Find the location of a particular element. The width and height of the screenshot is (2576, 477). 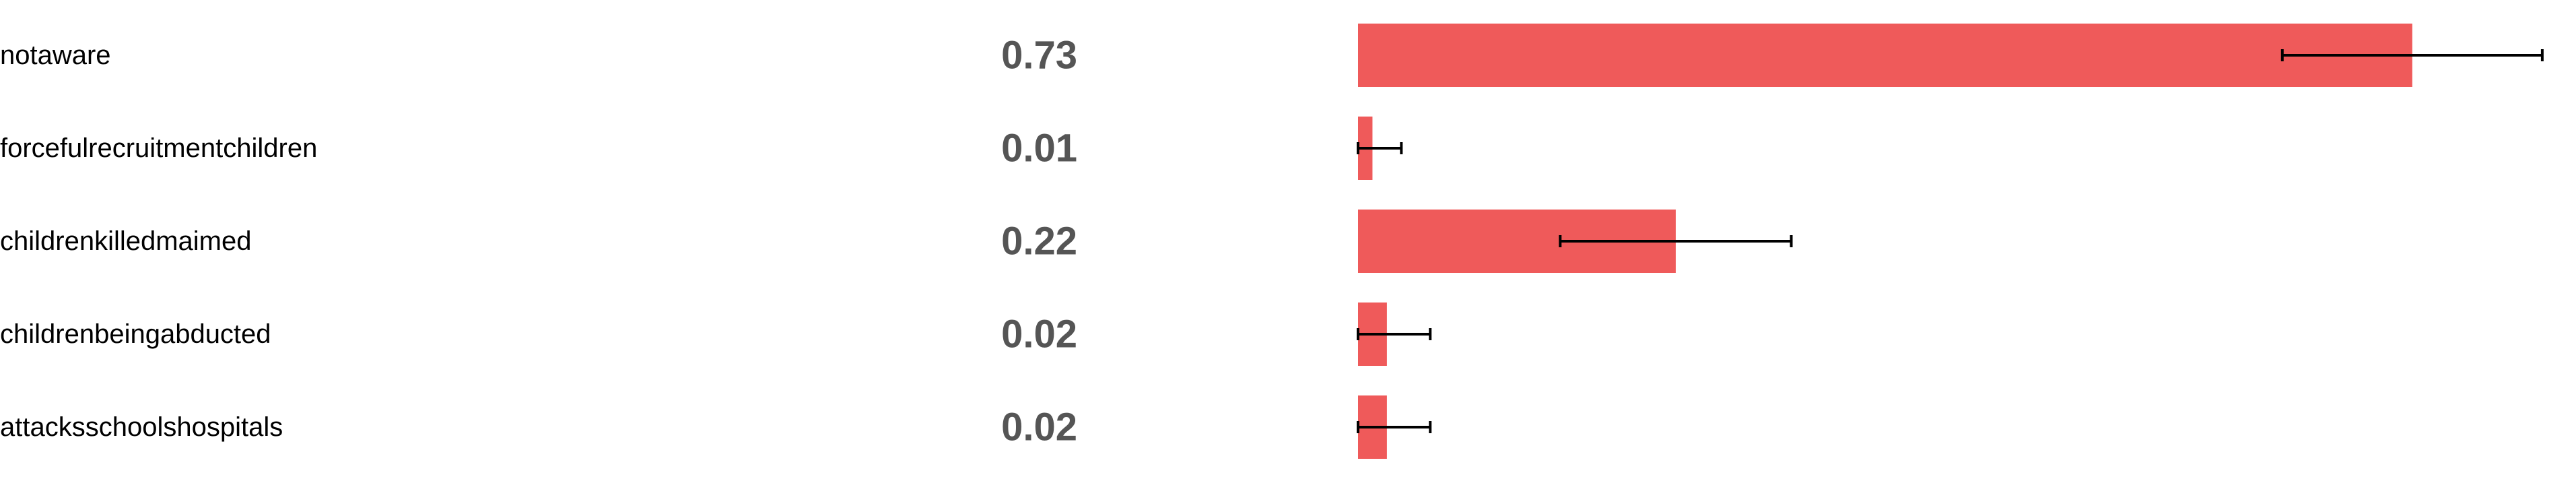

value-label: 0.22 is located at coordinates (1039, 241).